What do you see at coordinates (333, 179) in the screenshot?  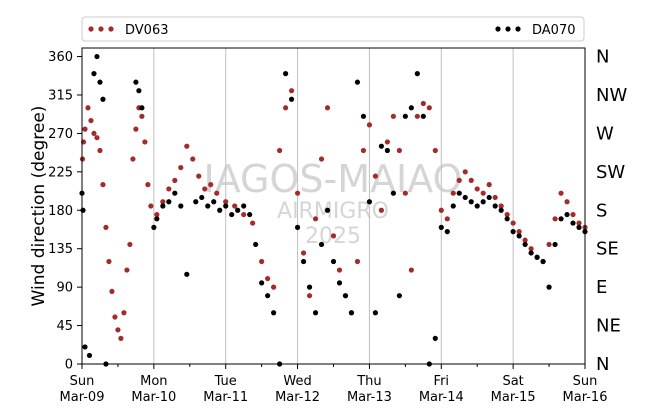 I see `watermark-line-1: IAGOS-MAIAO` at bounding box center [333, 179].